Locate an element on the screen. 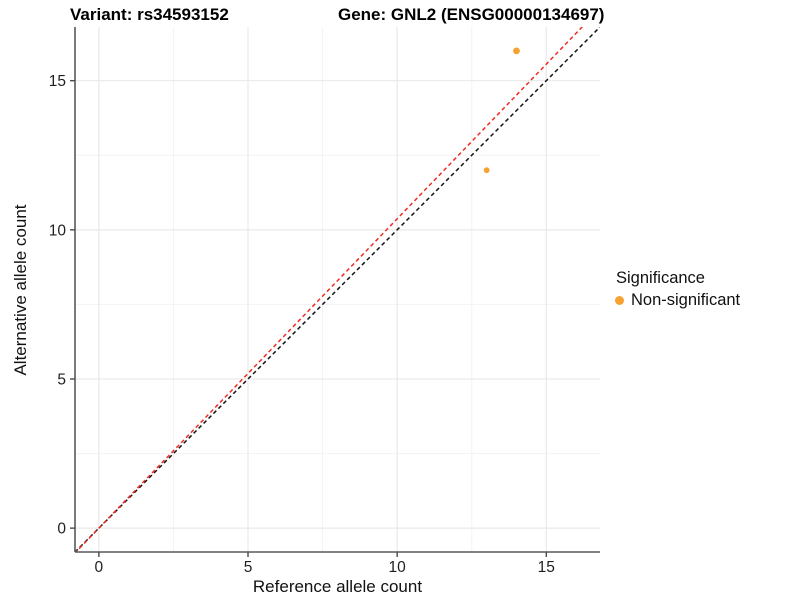  x-tick-label: 0 is located at coordinates (99, 567).